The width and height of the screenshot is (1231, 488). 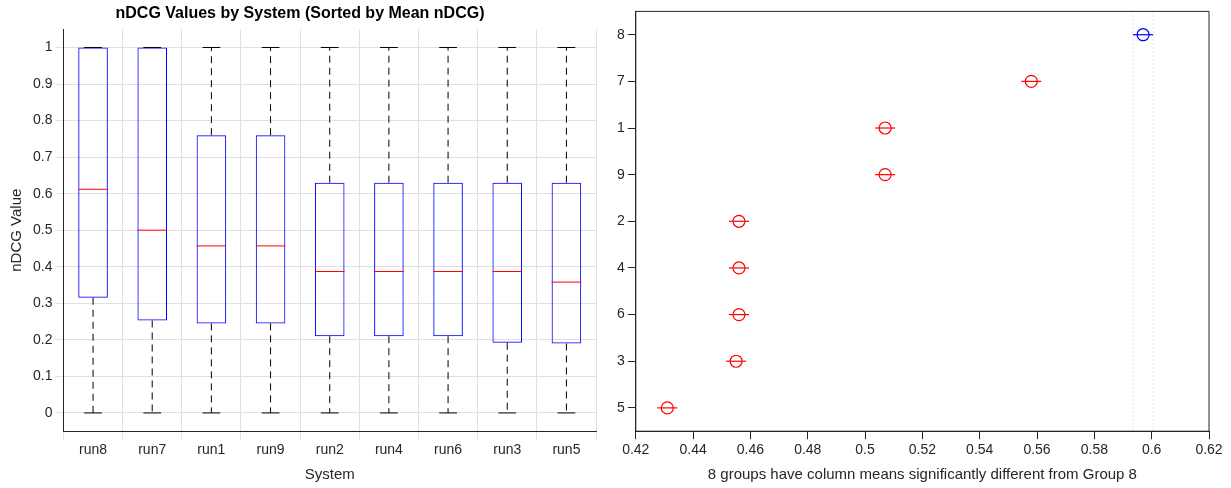 What do you see at coordinates (211, 449) in the screenshot?
I see `x-tick-label: run1` at bounding box center [211, 449].